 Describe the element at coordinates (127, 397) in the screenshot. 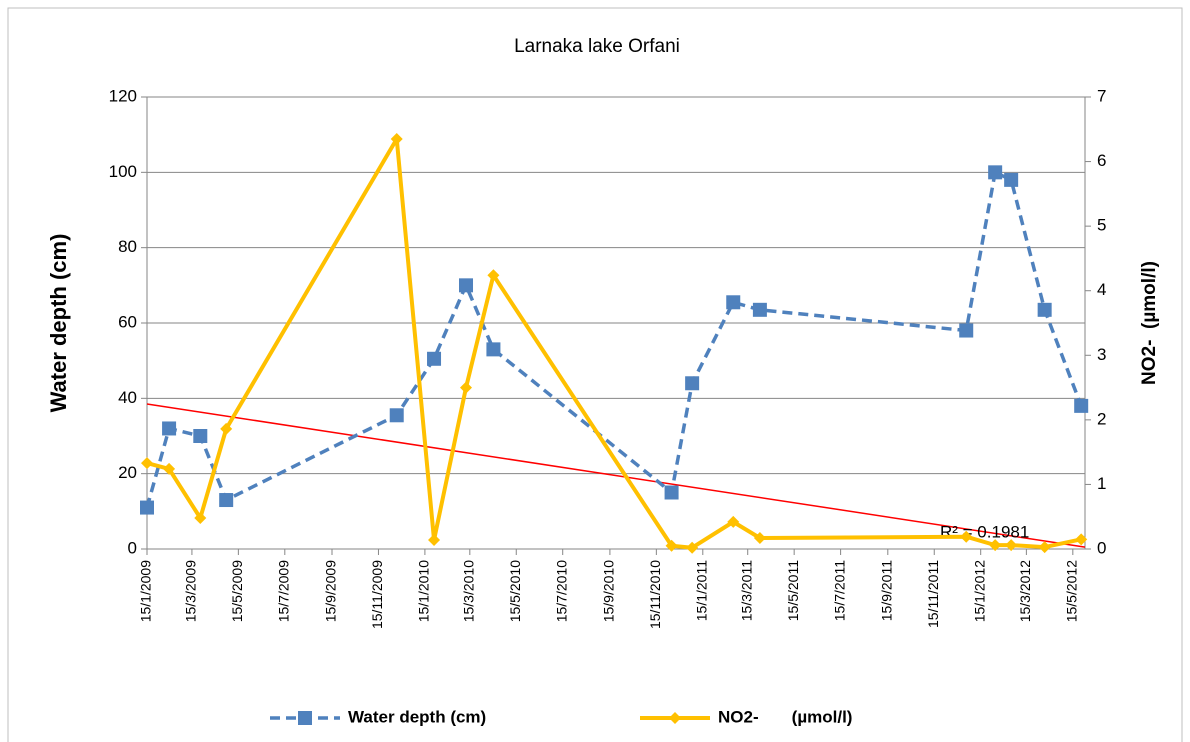

I see `y-tick-label: 40` at that location.